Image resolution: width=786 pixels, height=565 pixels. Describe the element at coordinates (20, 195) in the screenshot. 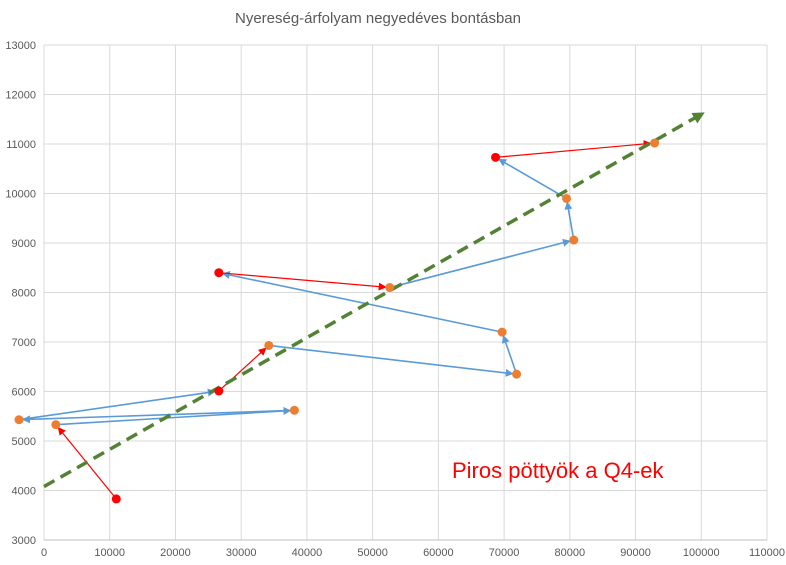

I see `y-tick-label: 10000` at that location.